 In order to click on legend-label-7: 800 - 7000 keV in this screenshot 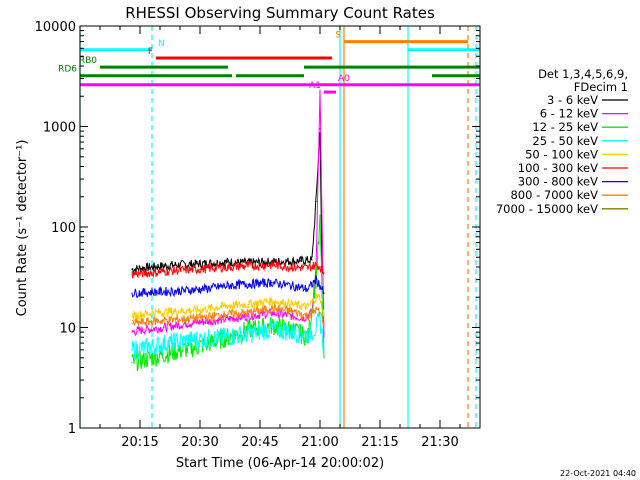, I will do `click(554, 195)`.